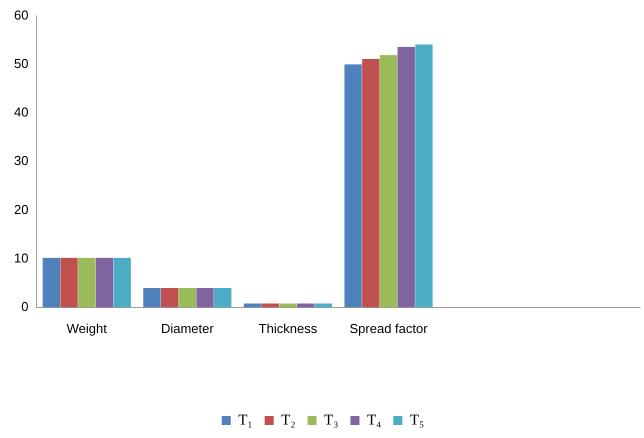 The image size is (644, 438). What do you see at coordinates (21, 258) in the screenshot?
I see `y-tick-label: 10` at bounding box center [21, 258].